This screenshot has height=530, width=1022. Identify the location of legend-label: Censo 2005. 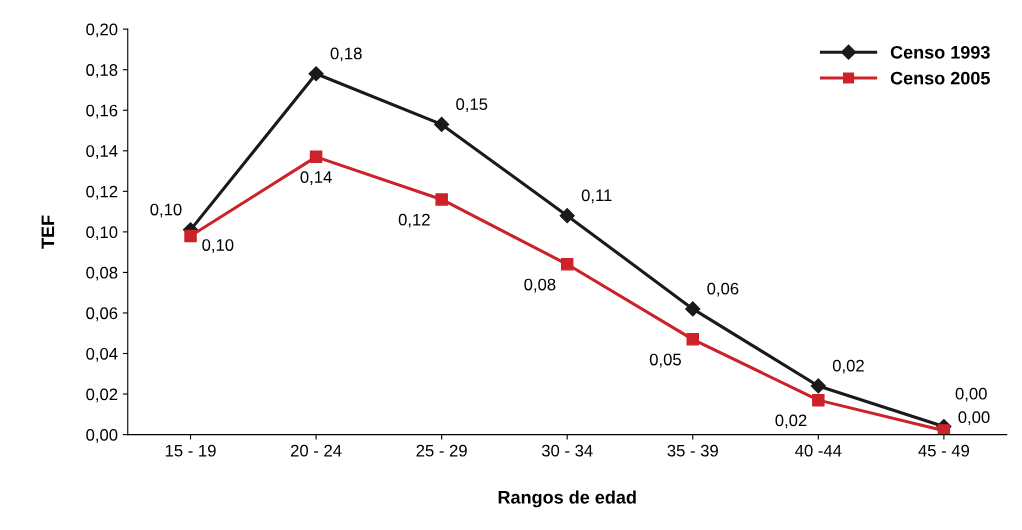
(940, 78).